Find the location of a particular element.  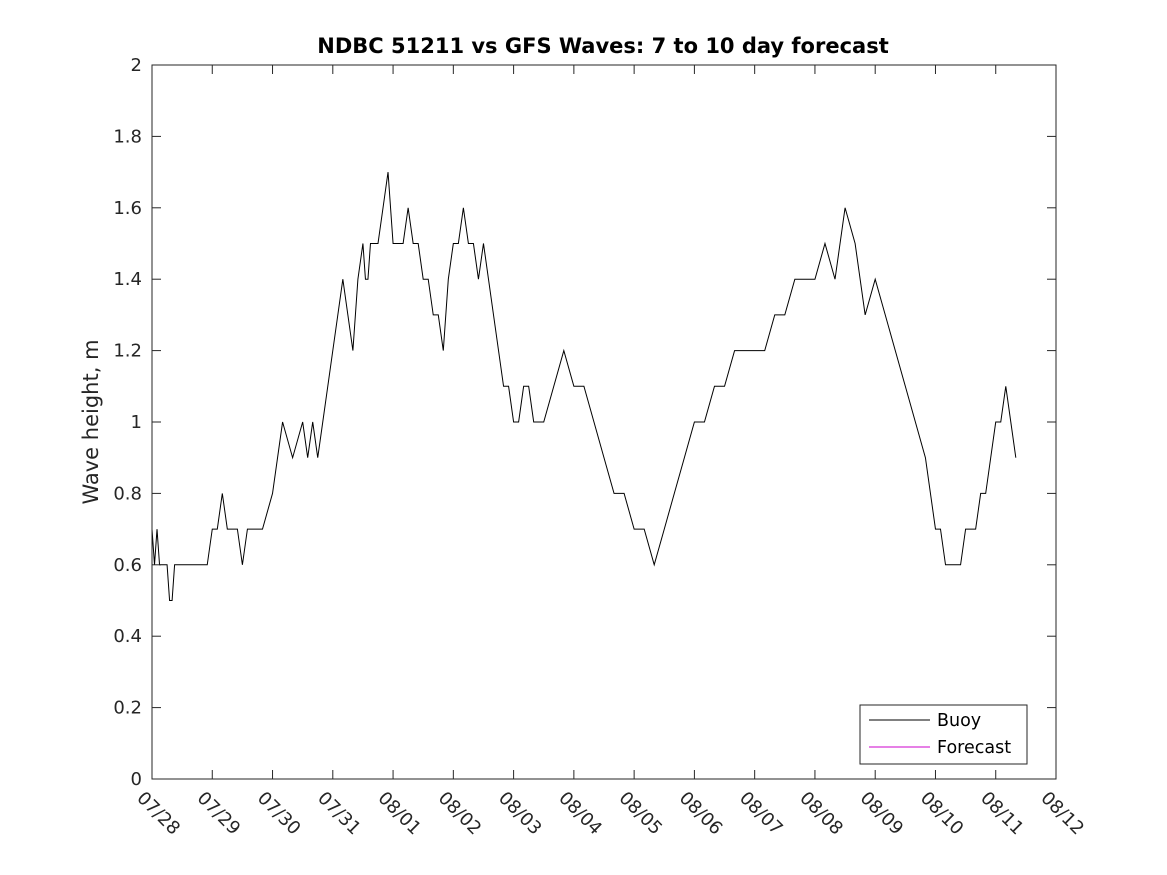

legend-label-buoy: Buoy is located at coordinates (959, 721).